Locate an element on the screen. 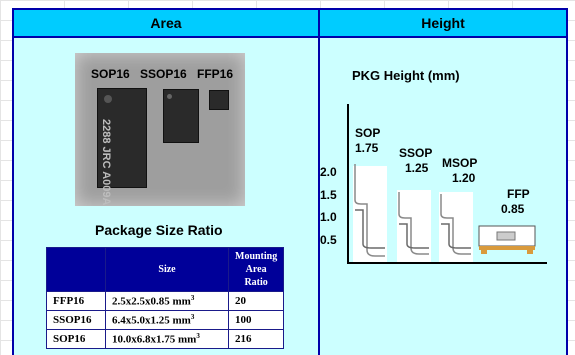  area-header-label: Area is located at coordinates (166, 23).